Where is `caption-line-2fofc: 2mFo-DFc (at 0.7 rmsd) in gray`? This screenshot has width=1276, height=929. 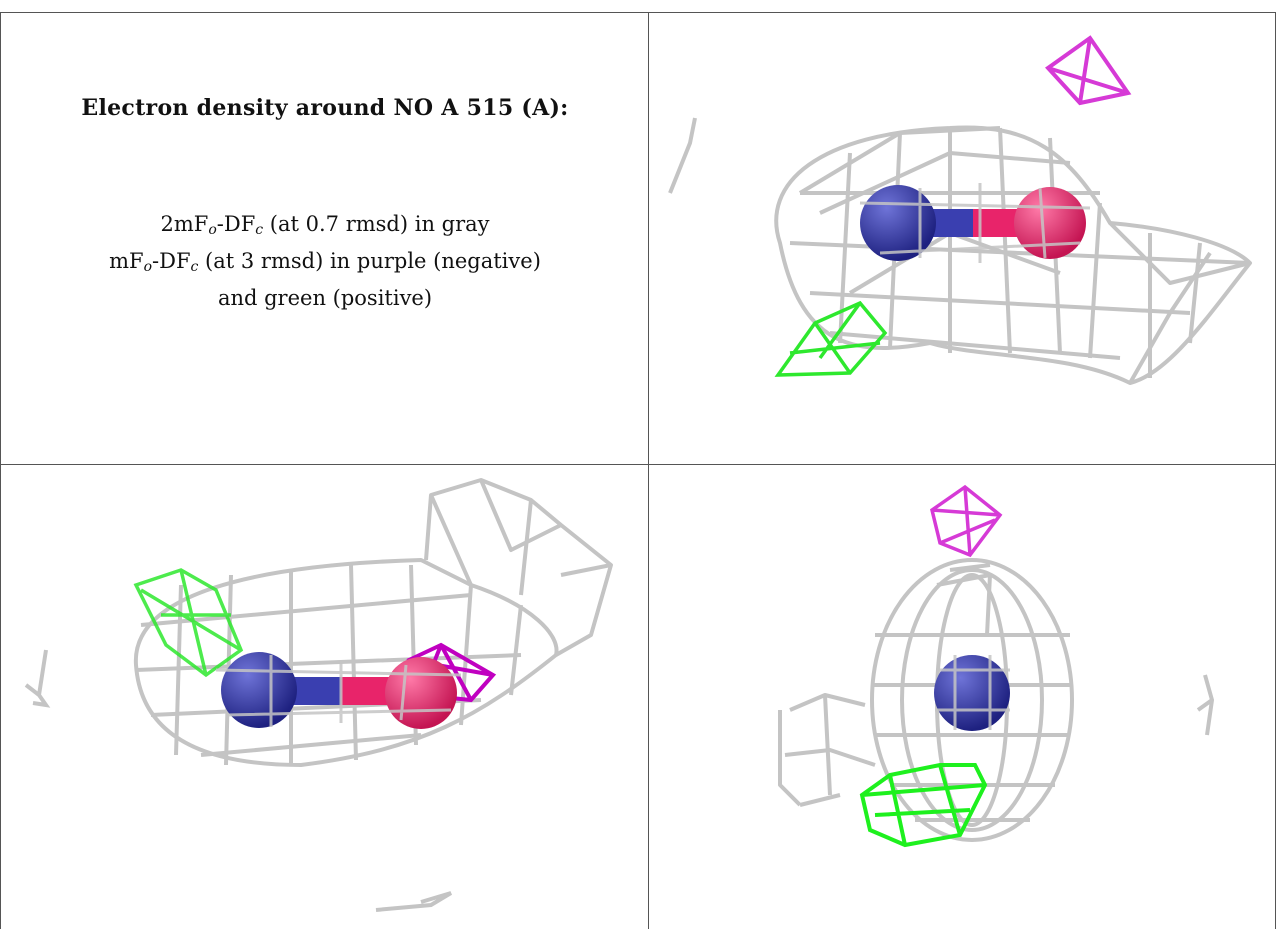 caption-line-2fofc: 2mFo-DFc (at 0.7 rmsd) in gray is located at coordinates (325, 225).